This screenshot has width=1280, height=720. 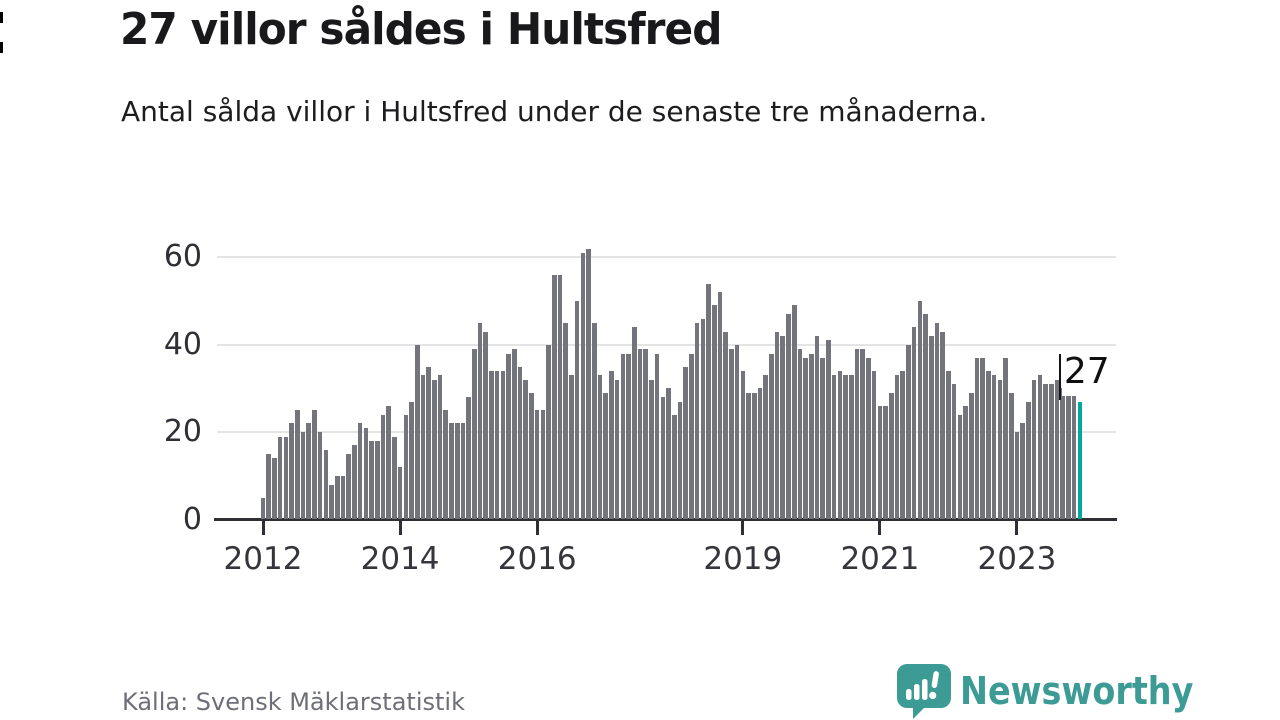 I want to click on y-axis-label: 60, so click(x=182, y=257).